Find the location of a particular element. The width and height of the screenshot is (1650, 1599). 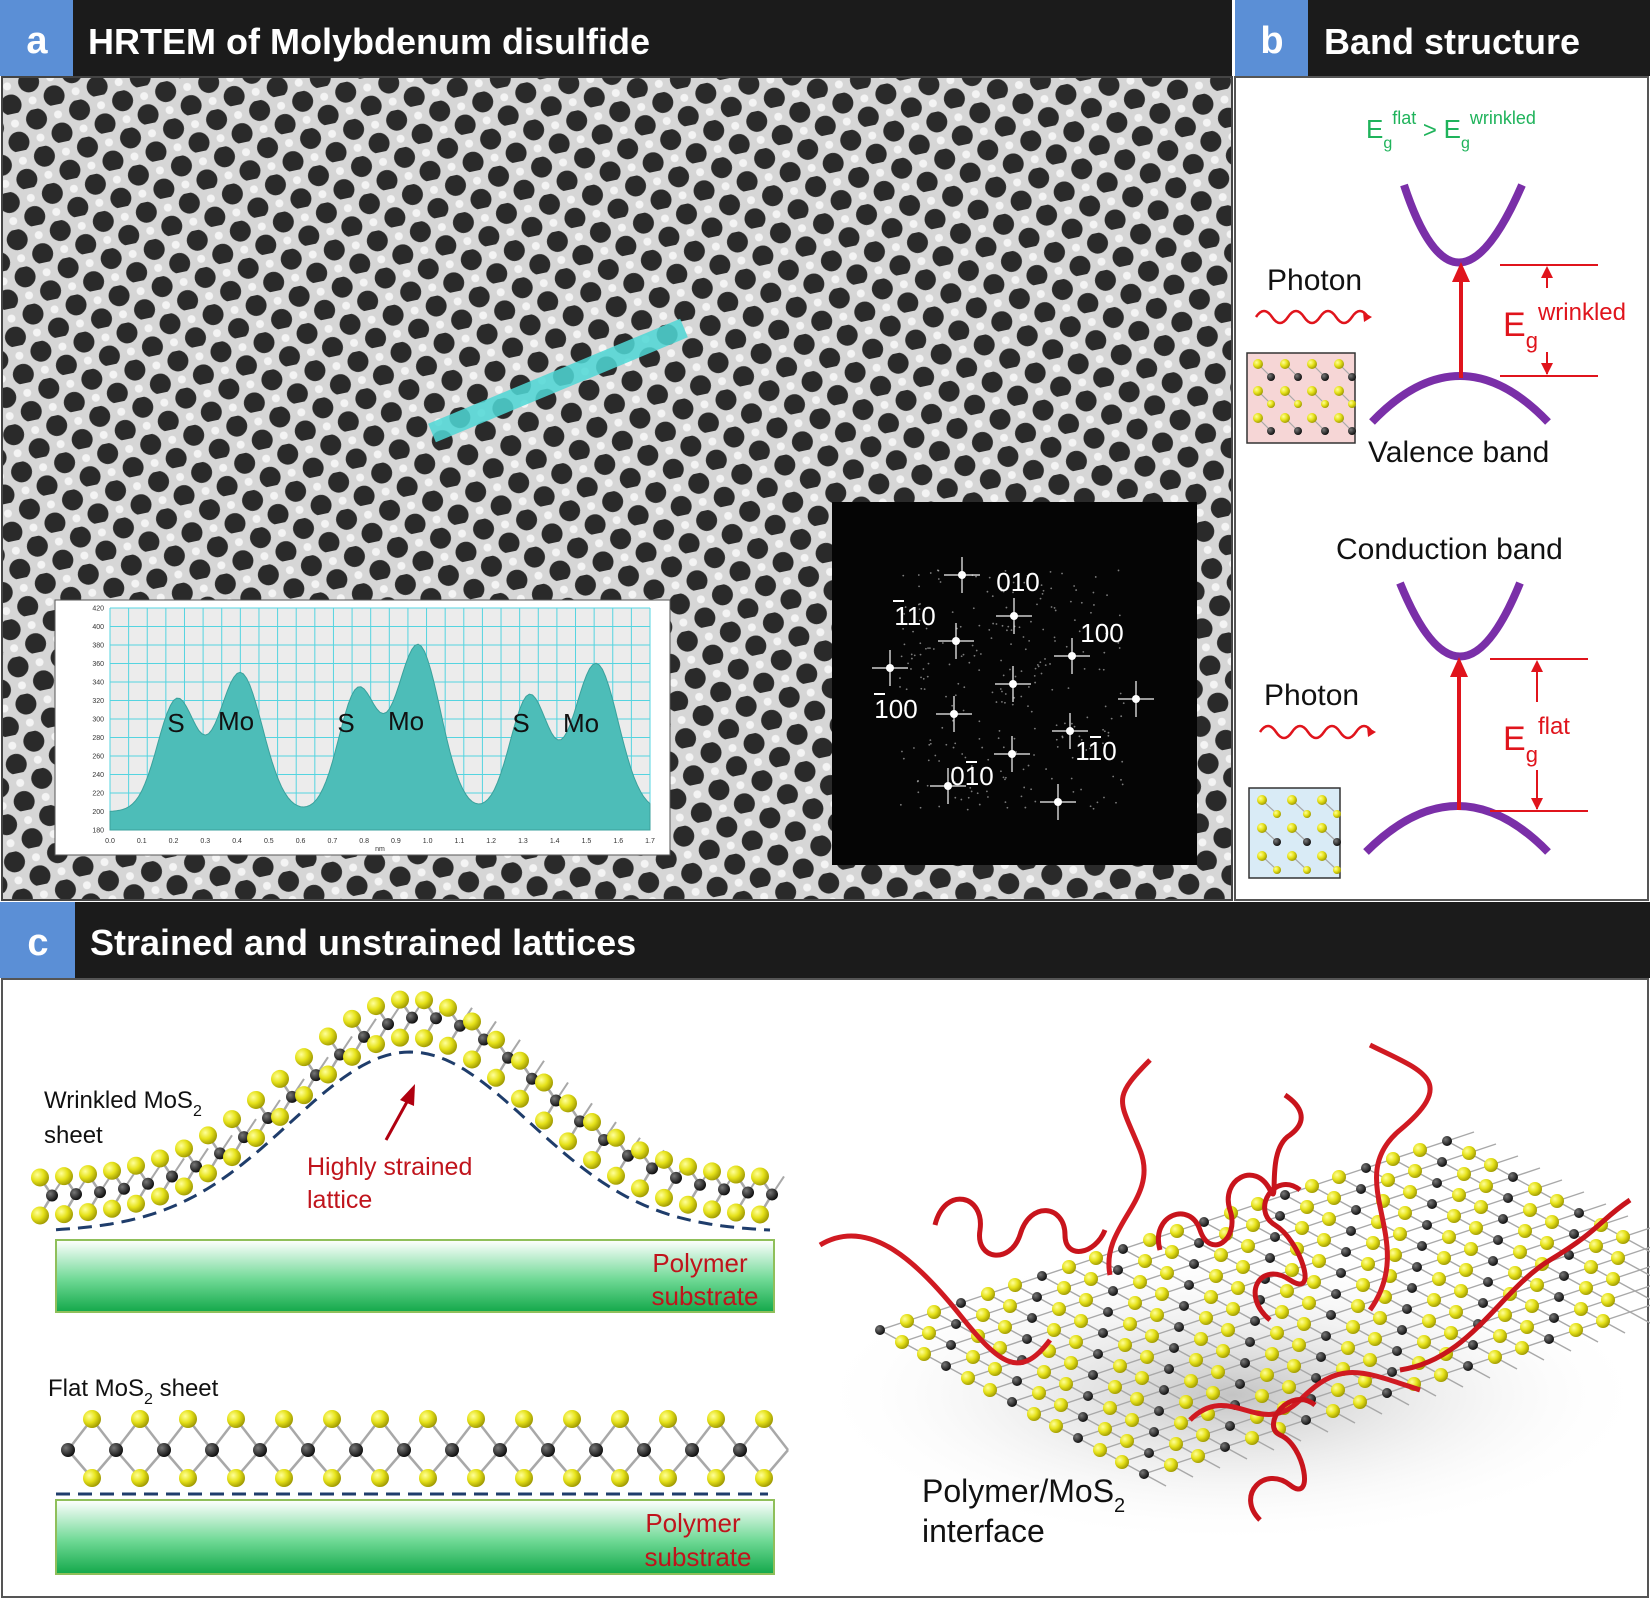

profile-label-mo-3: Mo is located at coordinates (581, 723).